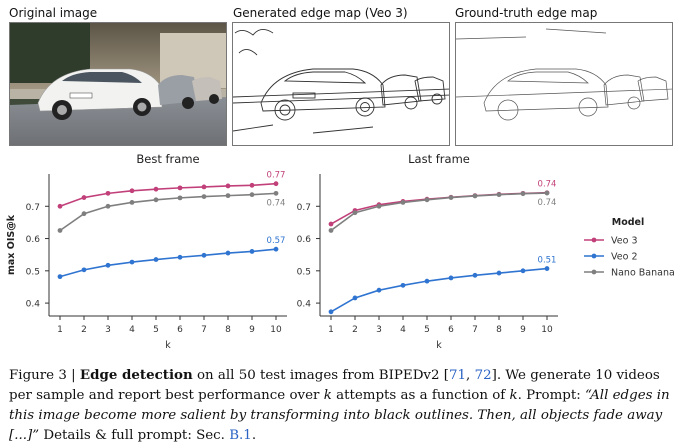 The height and width of the screenshot is (446, 692). Describe the element at coordinates (168, 212) in the screenshot. I see `chart1-nano-banana-line` at that location.